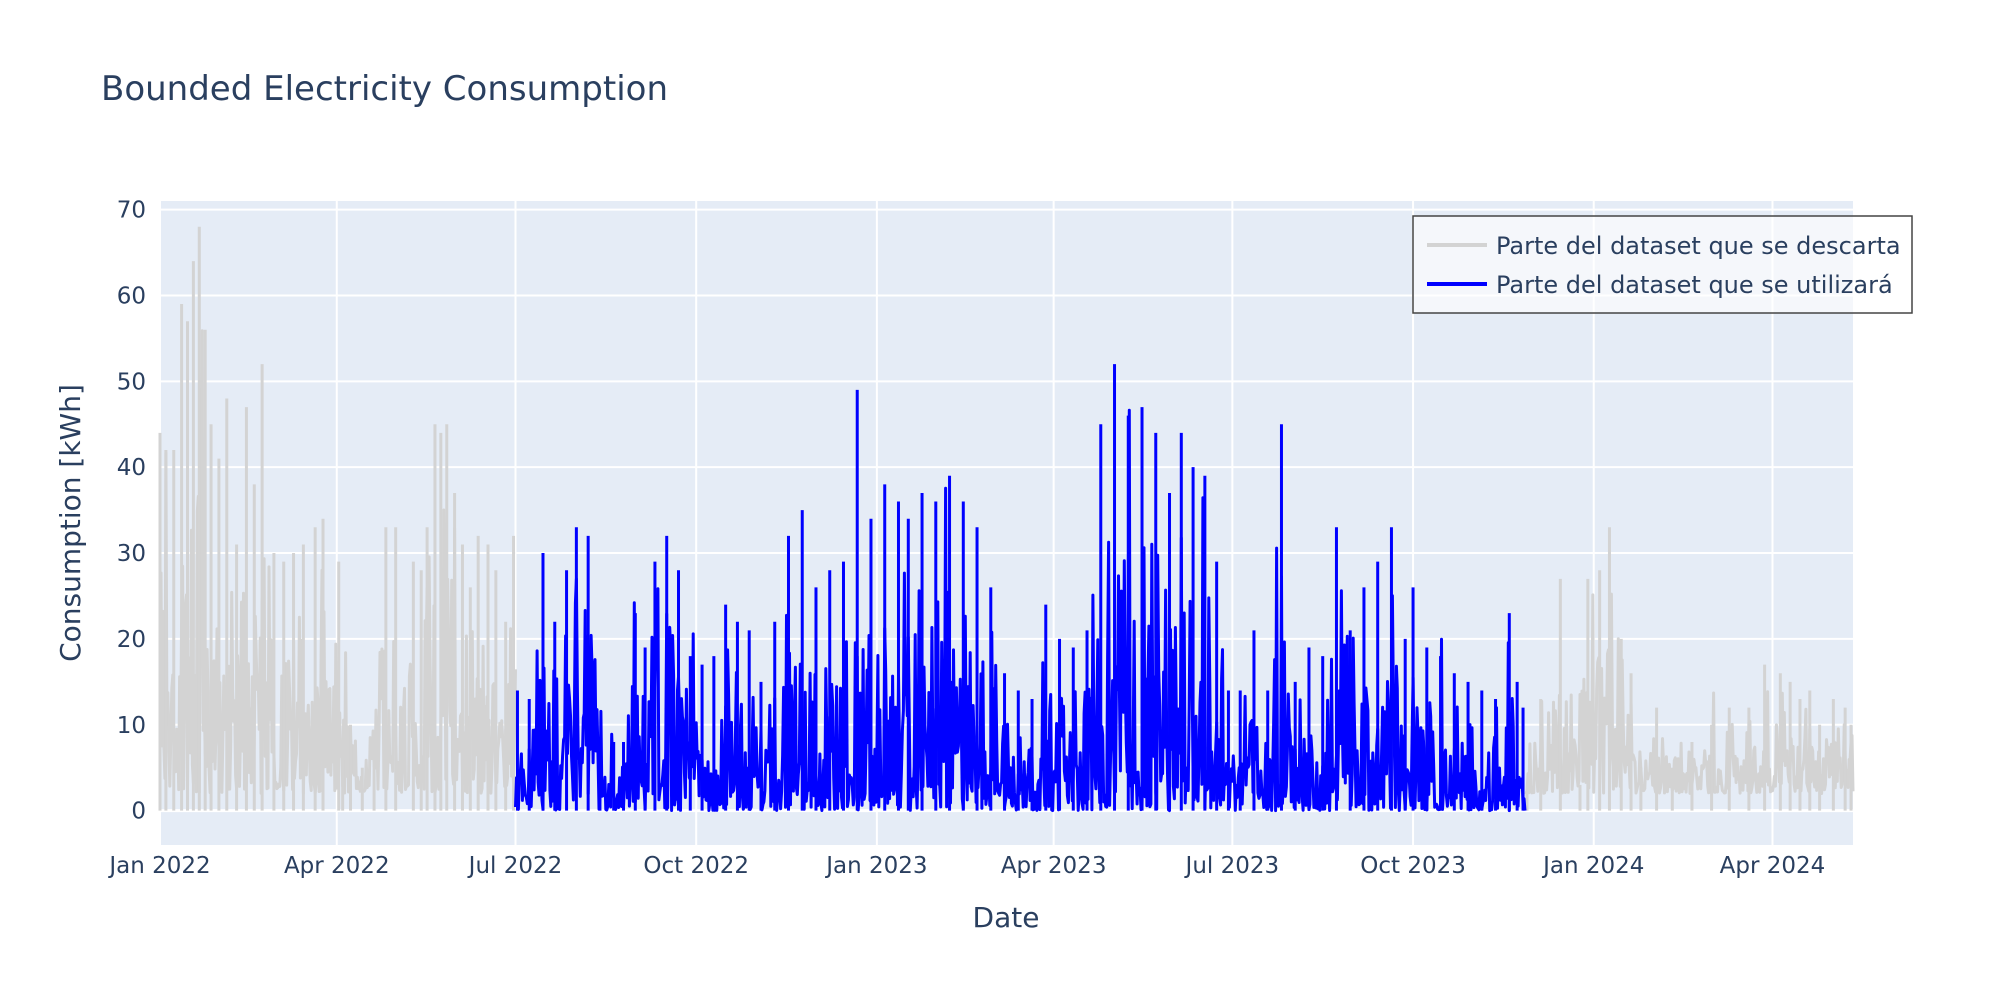 The width and height of the screenshot is (2000, 1000). What do you see at coordinates (131, 211) in the screenshot?
I see `y-tick-label: 70` at bounding box center [131, 211].